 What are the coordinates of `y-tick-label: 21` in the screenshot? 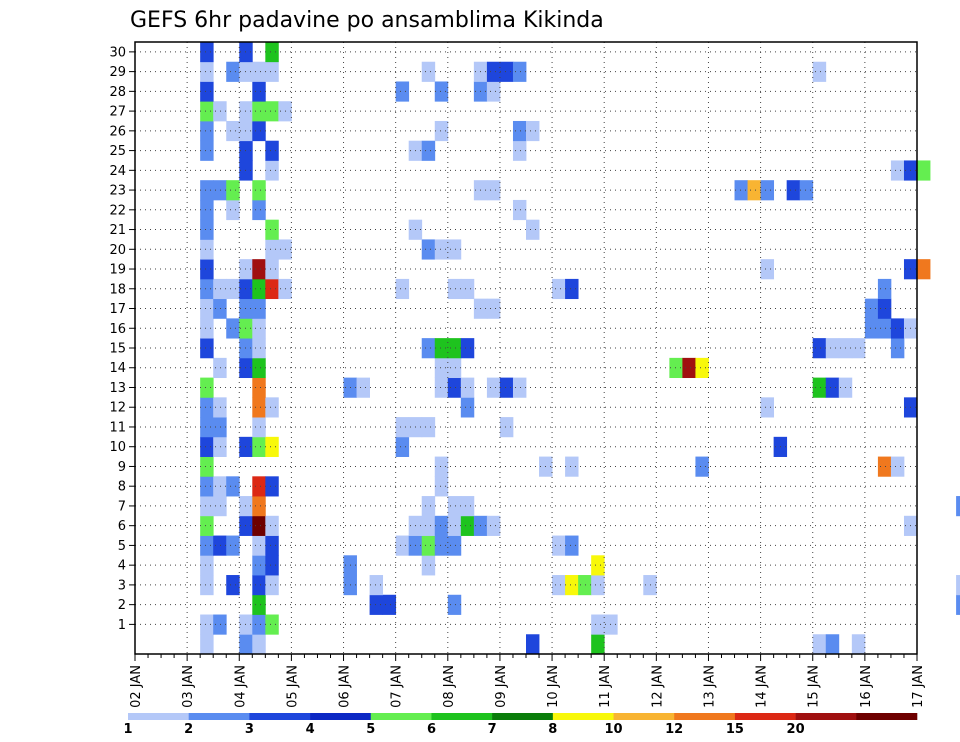 It's located at (117, 230).